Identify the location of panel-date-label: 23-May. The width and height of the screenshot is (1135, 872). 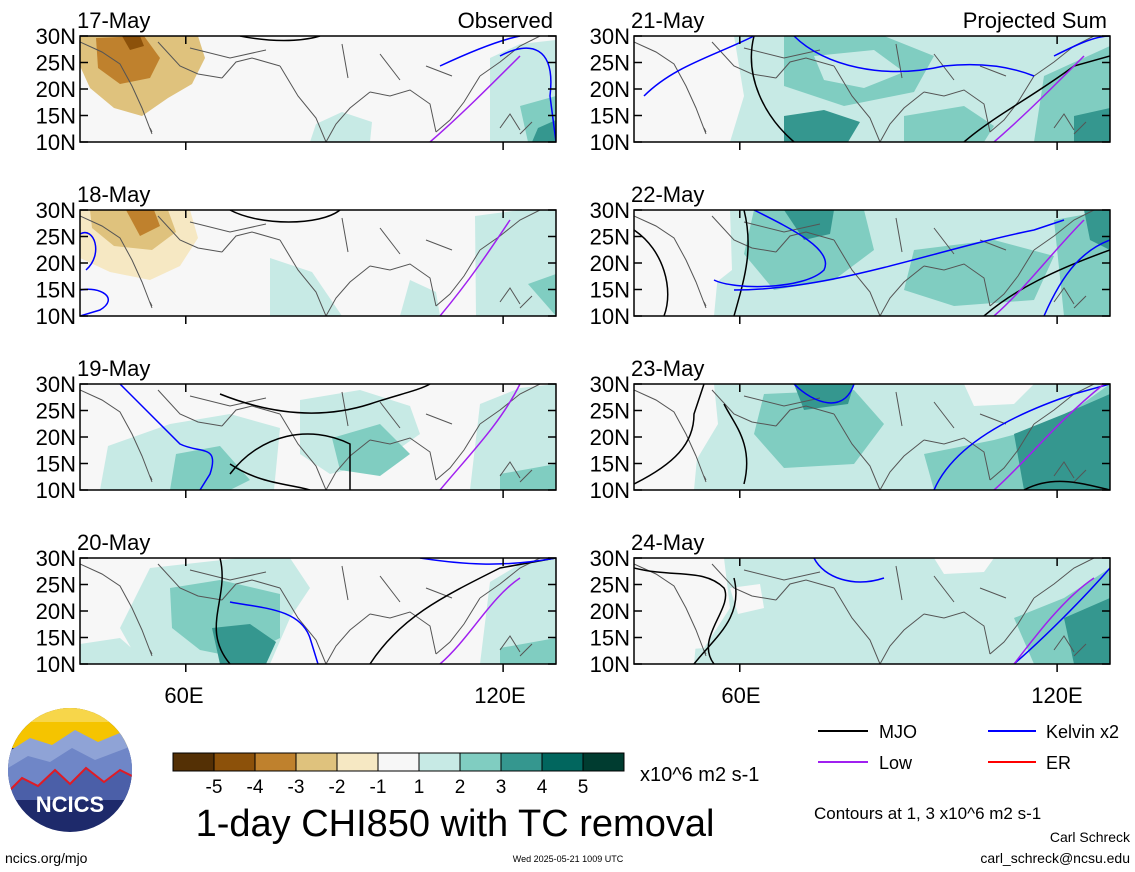
(667, 368).